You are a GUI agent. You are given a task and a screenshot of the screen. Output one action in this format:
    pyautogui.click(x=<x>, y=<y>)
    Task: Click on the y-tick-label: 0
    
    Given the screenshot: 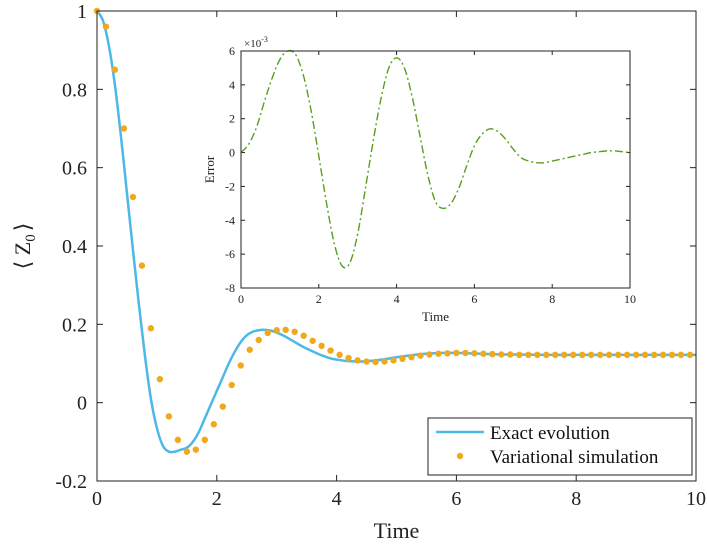 What is the action you would take?
    pyautogui.click(x=232, y=153)
    